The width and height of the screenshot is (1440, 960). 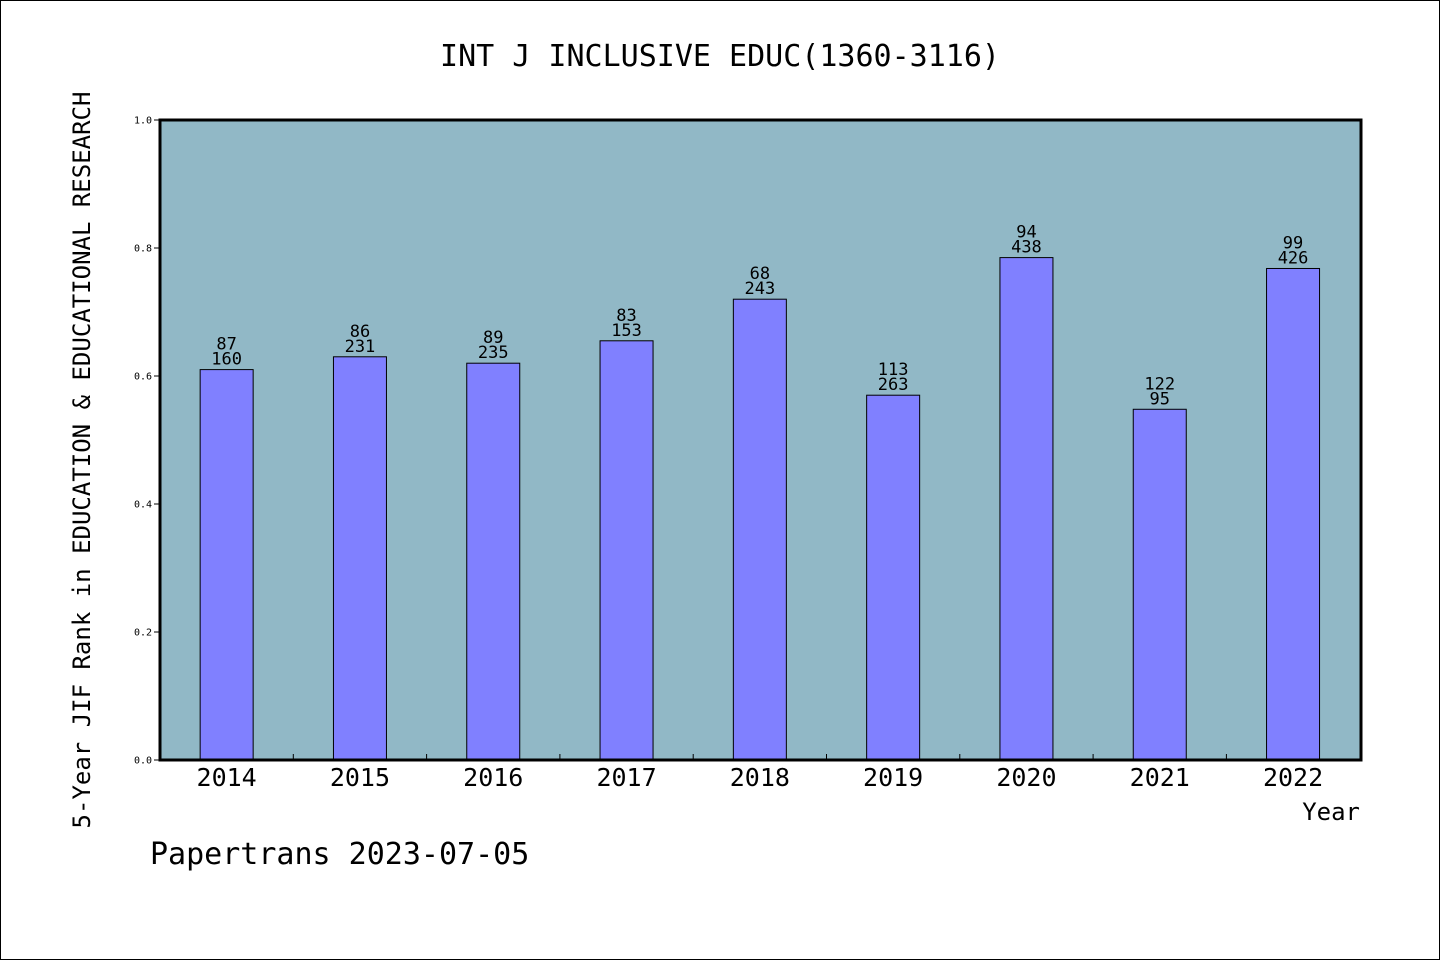 I want to click on bar-rank-label: 122, so click(x=1159, y=384).